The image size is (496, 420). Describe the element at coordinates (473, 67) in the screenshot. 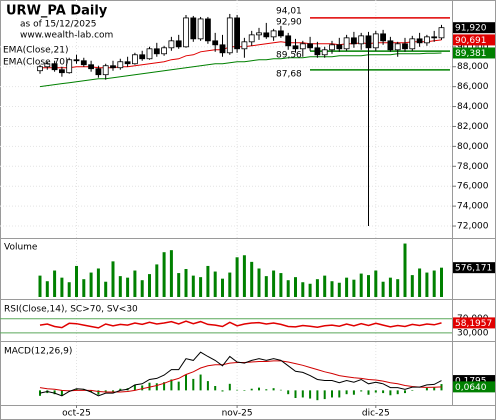

I see `y-tick-label: 88,000` at that location.